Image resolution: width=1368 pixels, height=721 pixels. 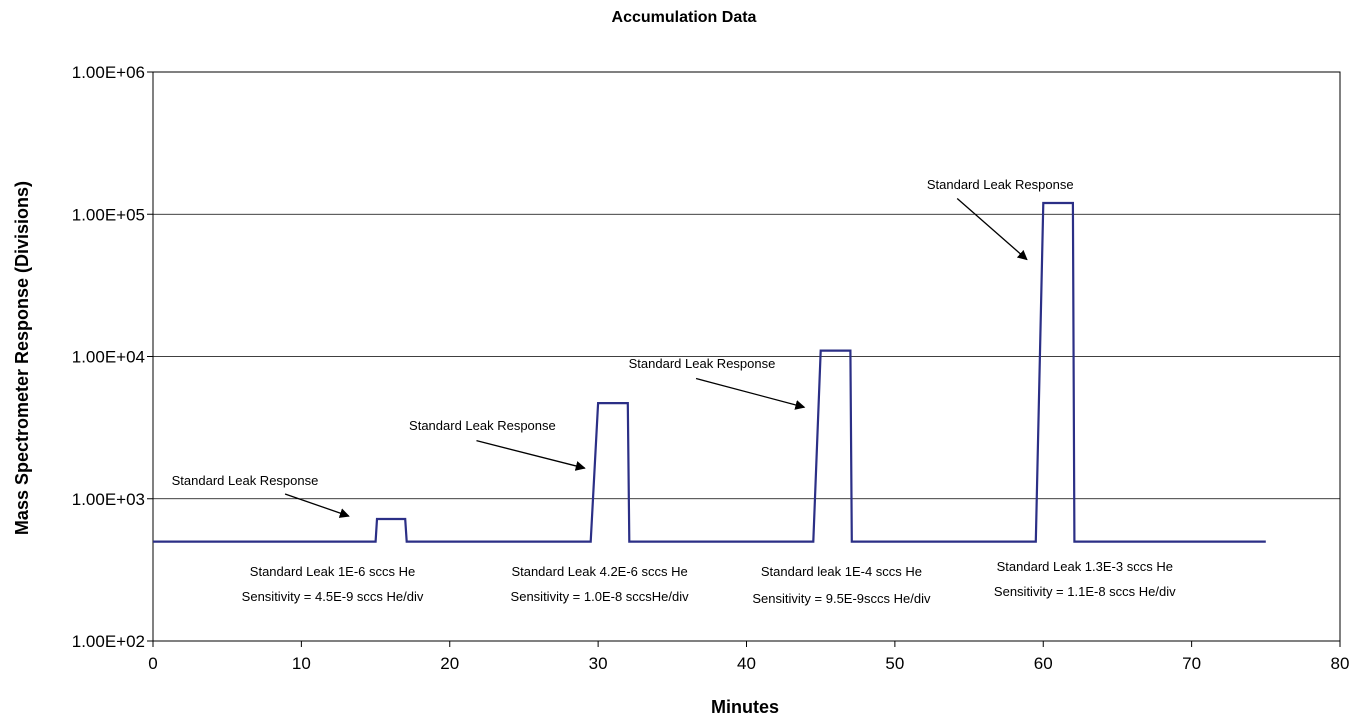 What do you see at coordinates (746, 663) in the screenshot?
I see `x-tick-label: 40` at bounding box center [746, 663].